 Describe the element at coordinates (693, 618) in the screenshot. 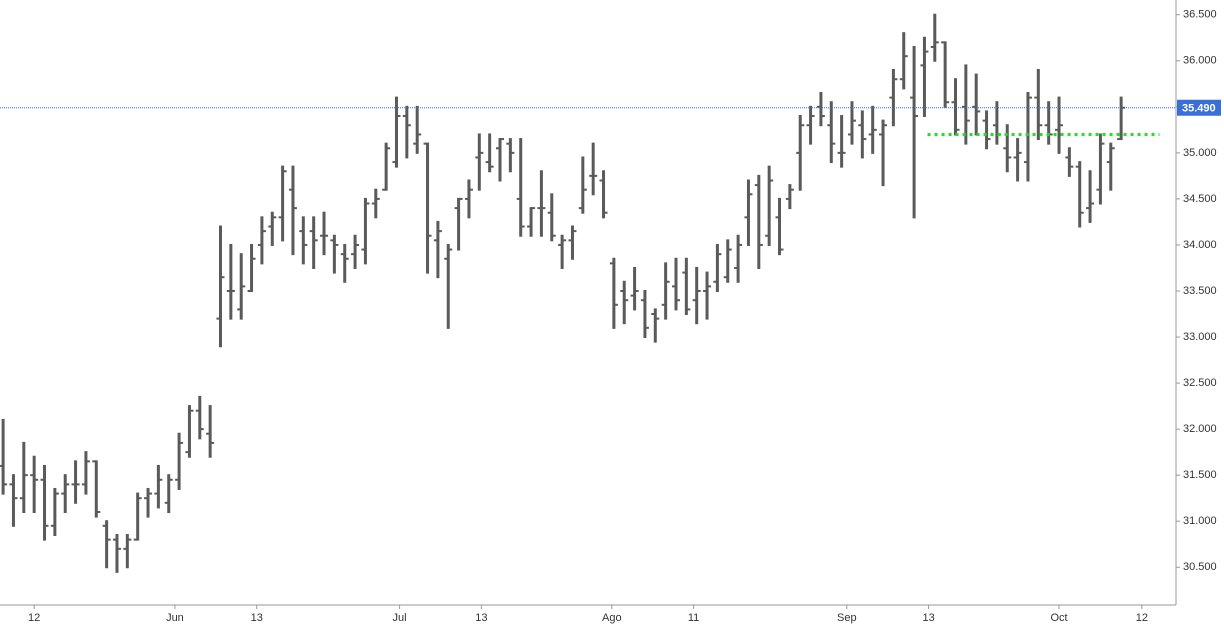

I see `x-tick-label: 11` at that location.